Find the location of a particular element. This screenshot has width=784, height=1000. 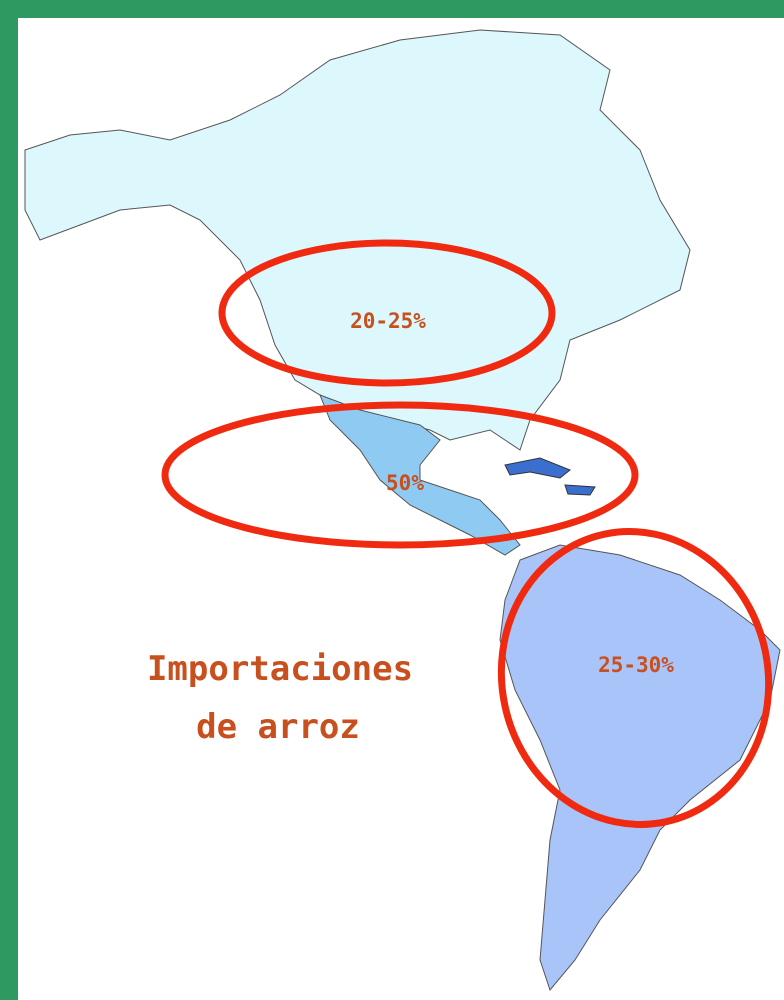

caribbean is located at coordinates (550, 476).